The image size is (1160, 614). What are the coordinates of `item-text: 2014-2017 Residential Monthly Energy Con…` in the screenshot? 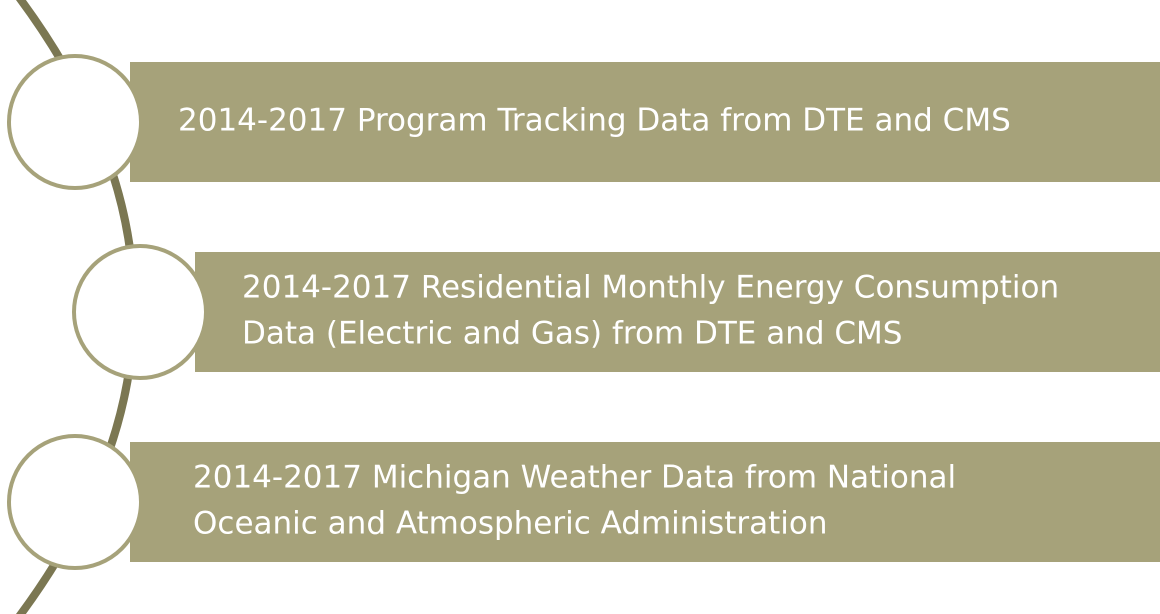 It's located at (650, 288).